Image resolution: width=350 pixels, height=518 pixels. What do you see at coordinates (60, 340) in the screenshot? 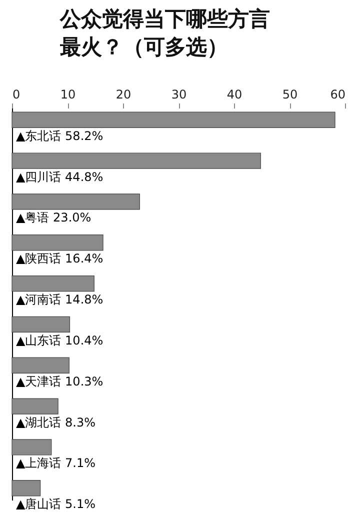
I see `category-label: ▲山东话 10.4%` at bounding box center [60, 340].